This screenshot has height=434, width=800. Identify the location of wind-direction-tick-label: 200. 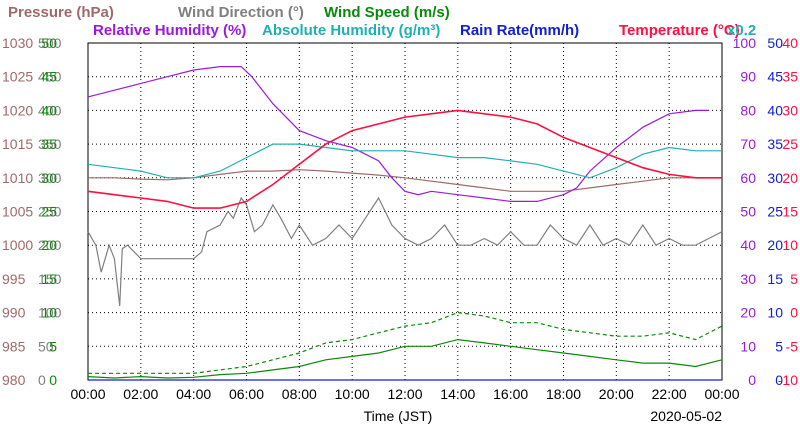
(50, 245).